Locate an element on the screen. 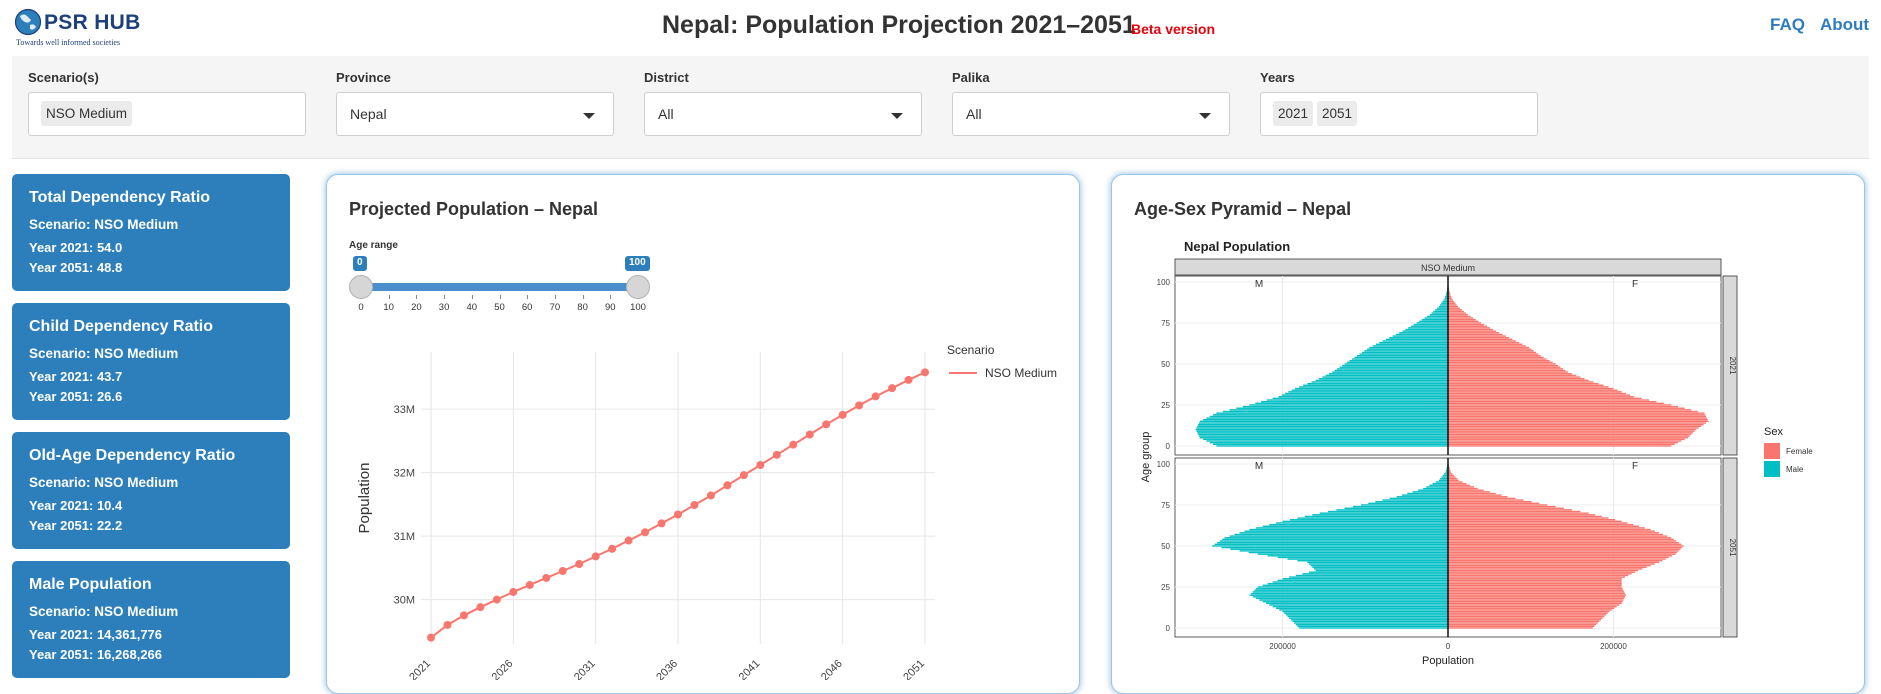  nav-link-faq: FAQ is located at coordinates (1787, 25).